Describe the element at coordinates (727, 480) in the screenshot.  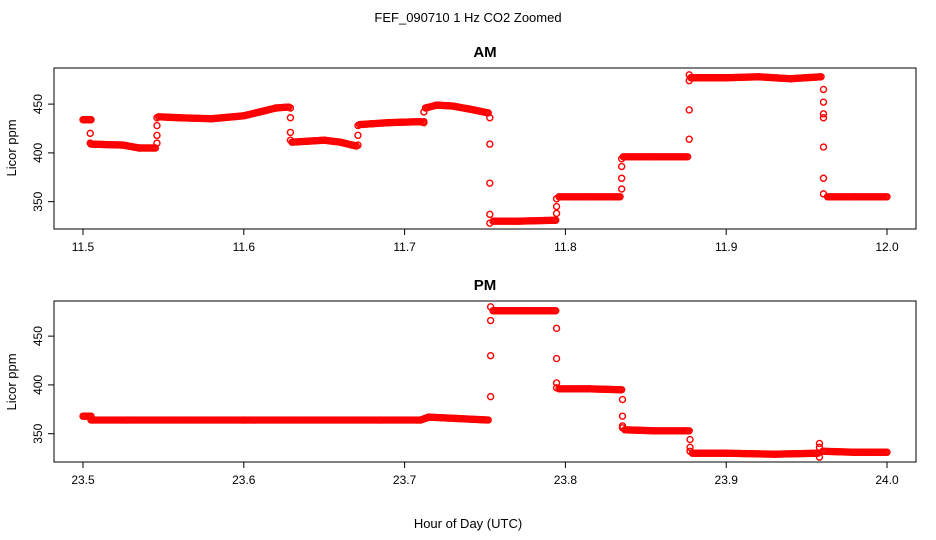
I see `x-tick-label: 23.9` at that location.